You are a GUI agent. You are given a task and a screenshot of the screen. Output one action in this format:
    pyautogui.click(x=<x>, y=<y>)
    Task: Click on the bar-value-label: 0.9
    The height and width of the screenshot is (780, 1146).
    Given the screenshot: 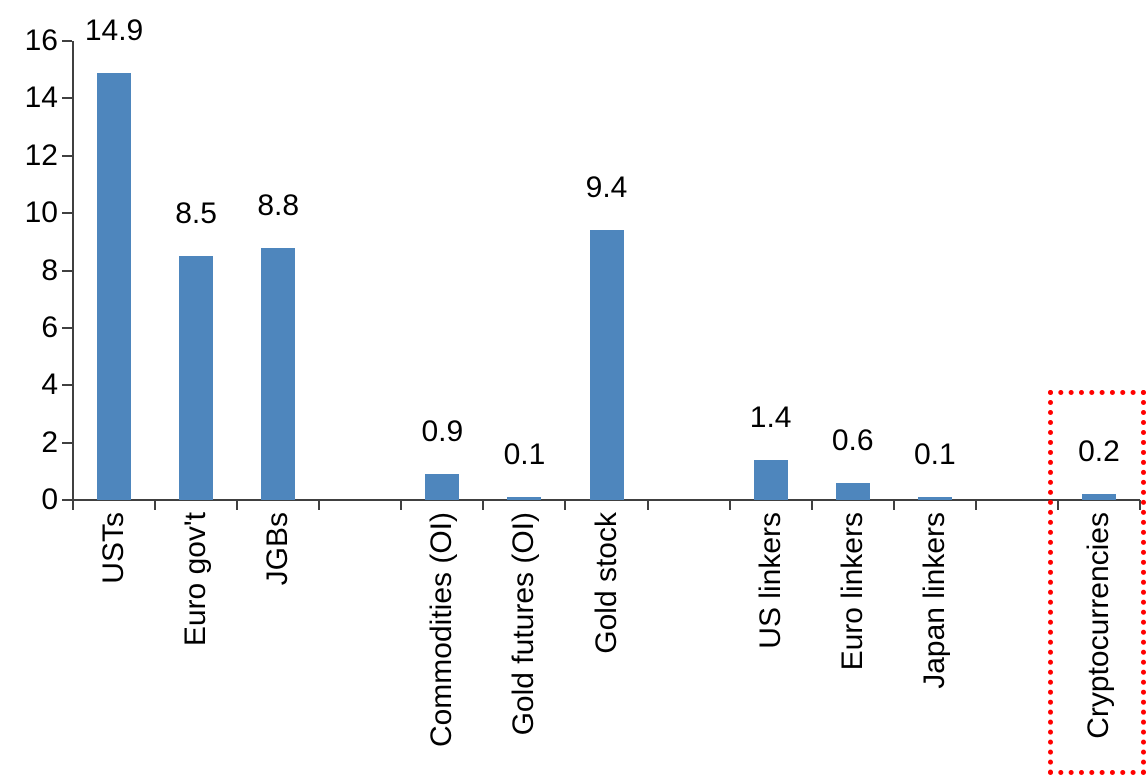 What is the action you would take?
    pyautogui.click(x=442, y=432)
    